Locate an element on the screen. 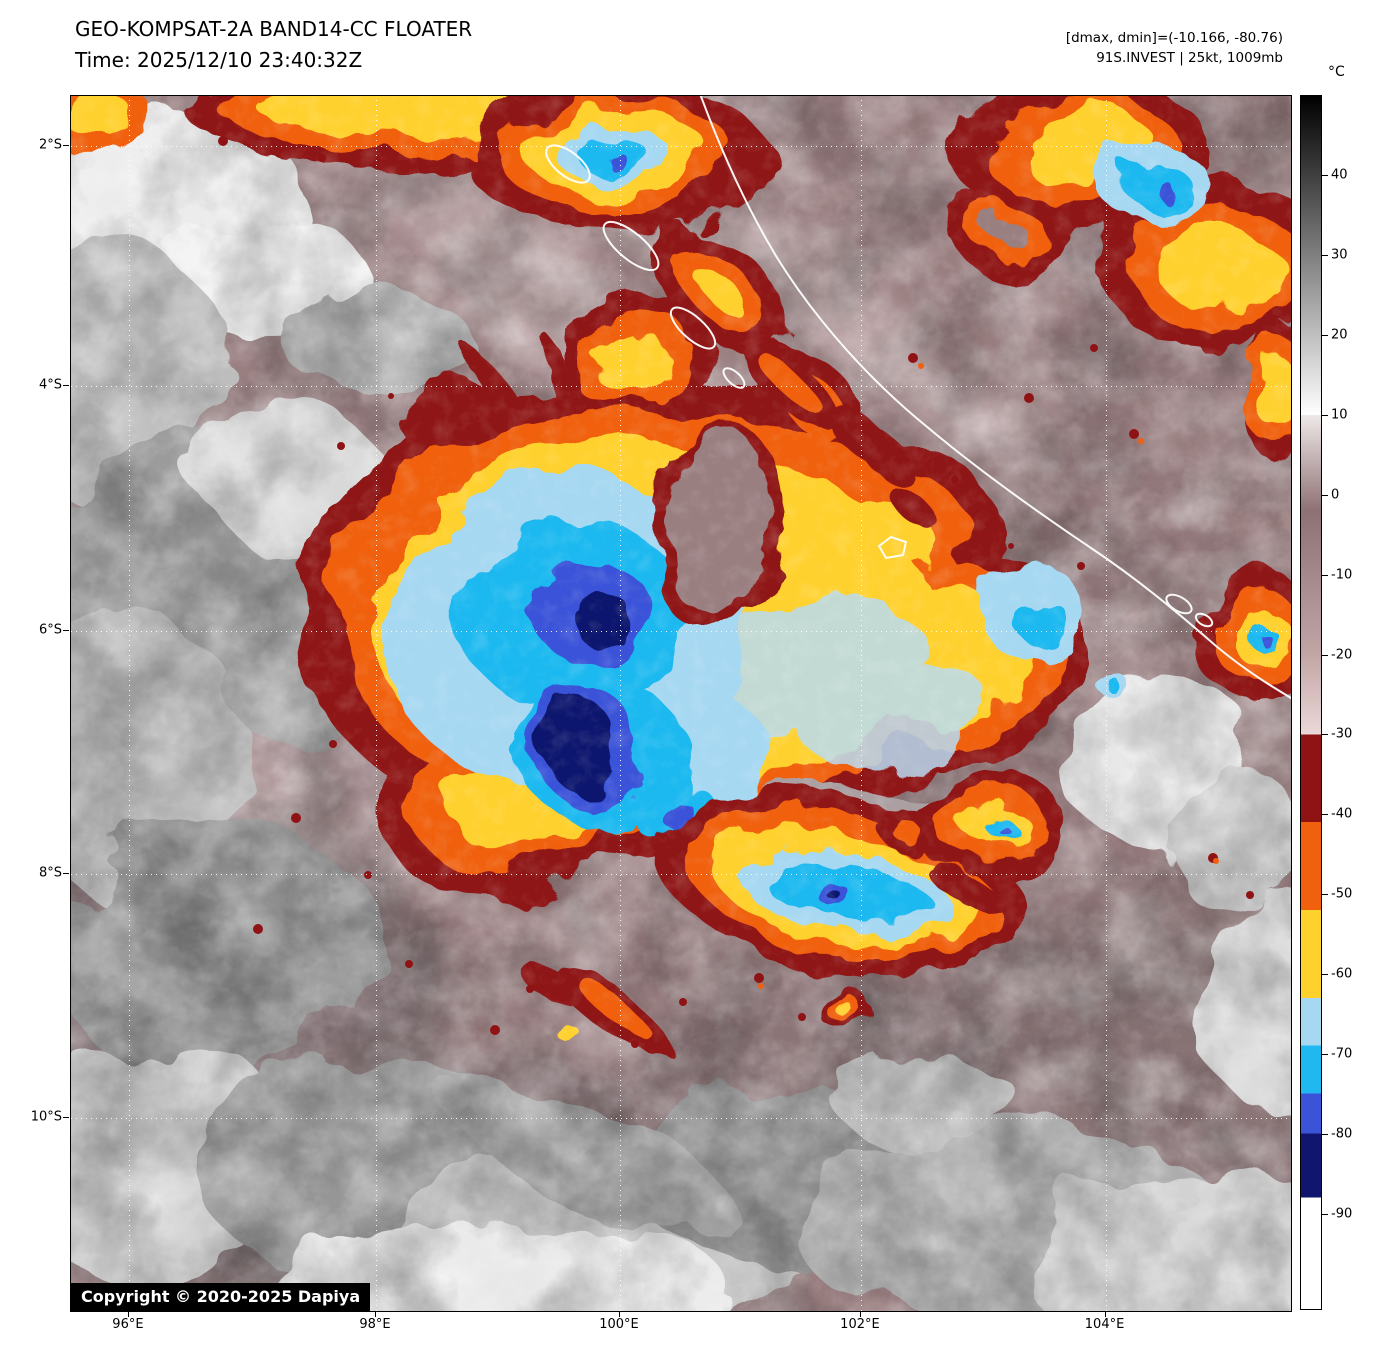 The width and height of the screenshot is (1388, 1359). dmax-dmin-readout: [dmax, dmin]=(-10.166, -80.76) is located at coordinates (1174, 38).